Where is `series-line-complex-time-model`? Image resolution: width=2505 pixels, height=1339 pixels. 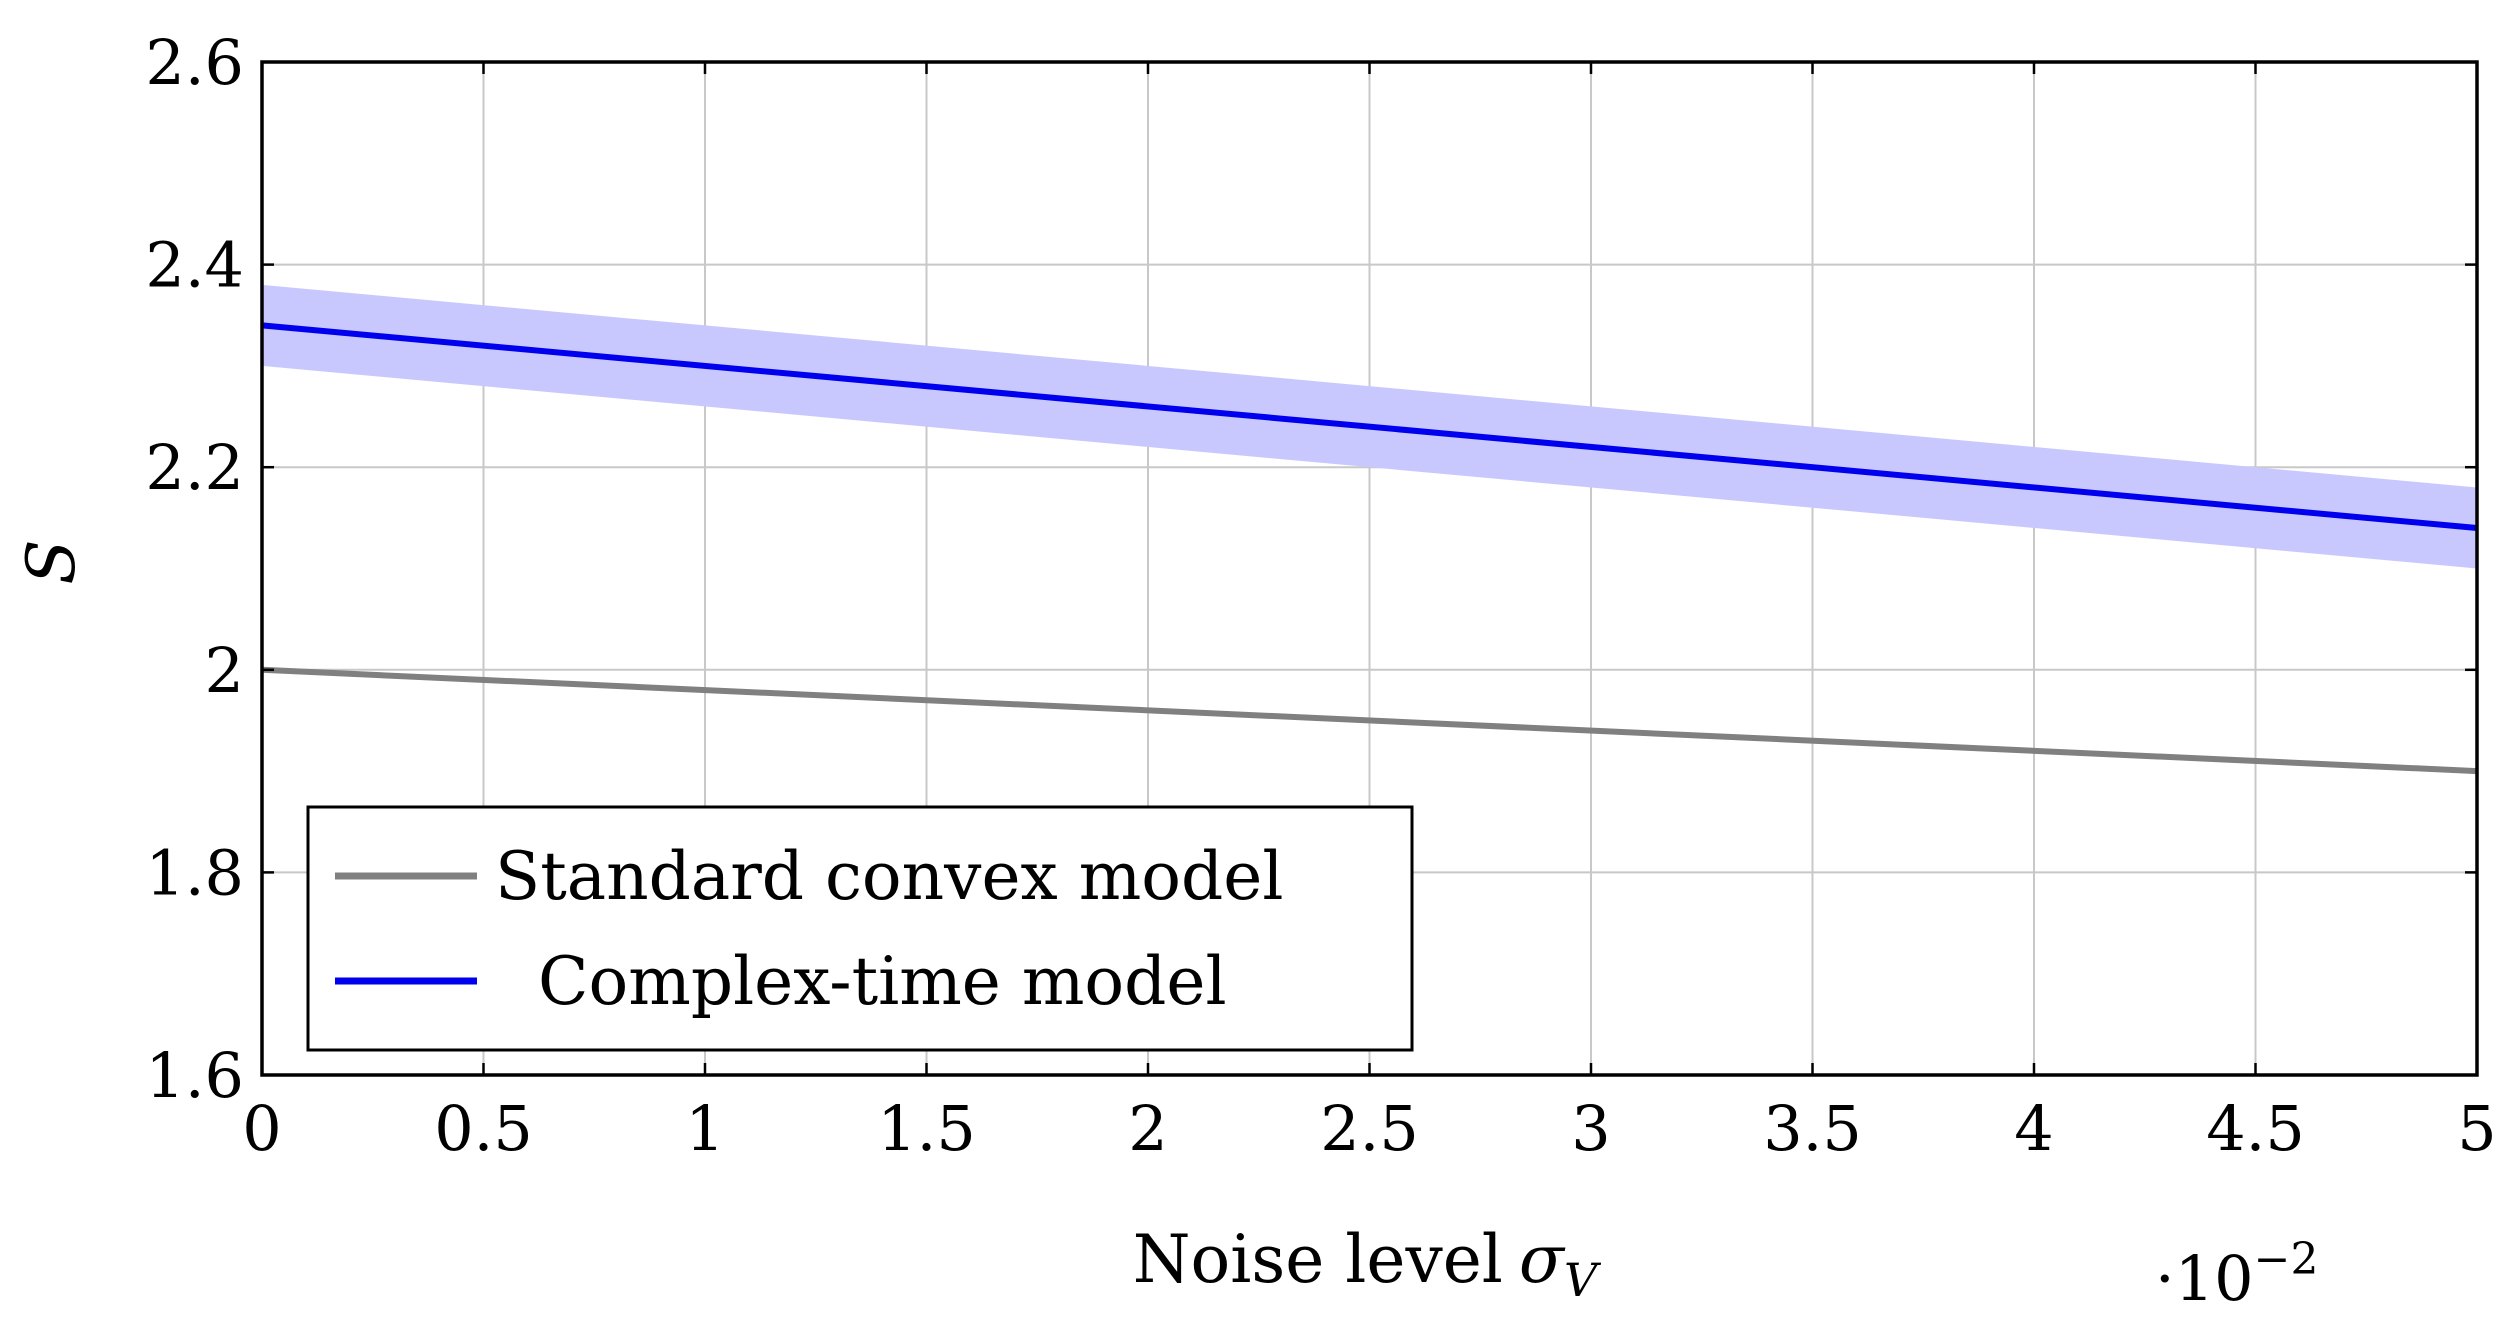 series-line-complex-time-model is located at coordinates (1369, 426).